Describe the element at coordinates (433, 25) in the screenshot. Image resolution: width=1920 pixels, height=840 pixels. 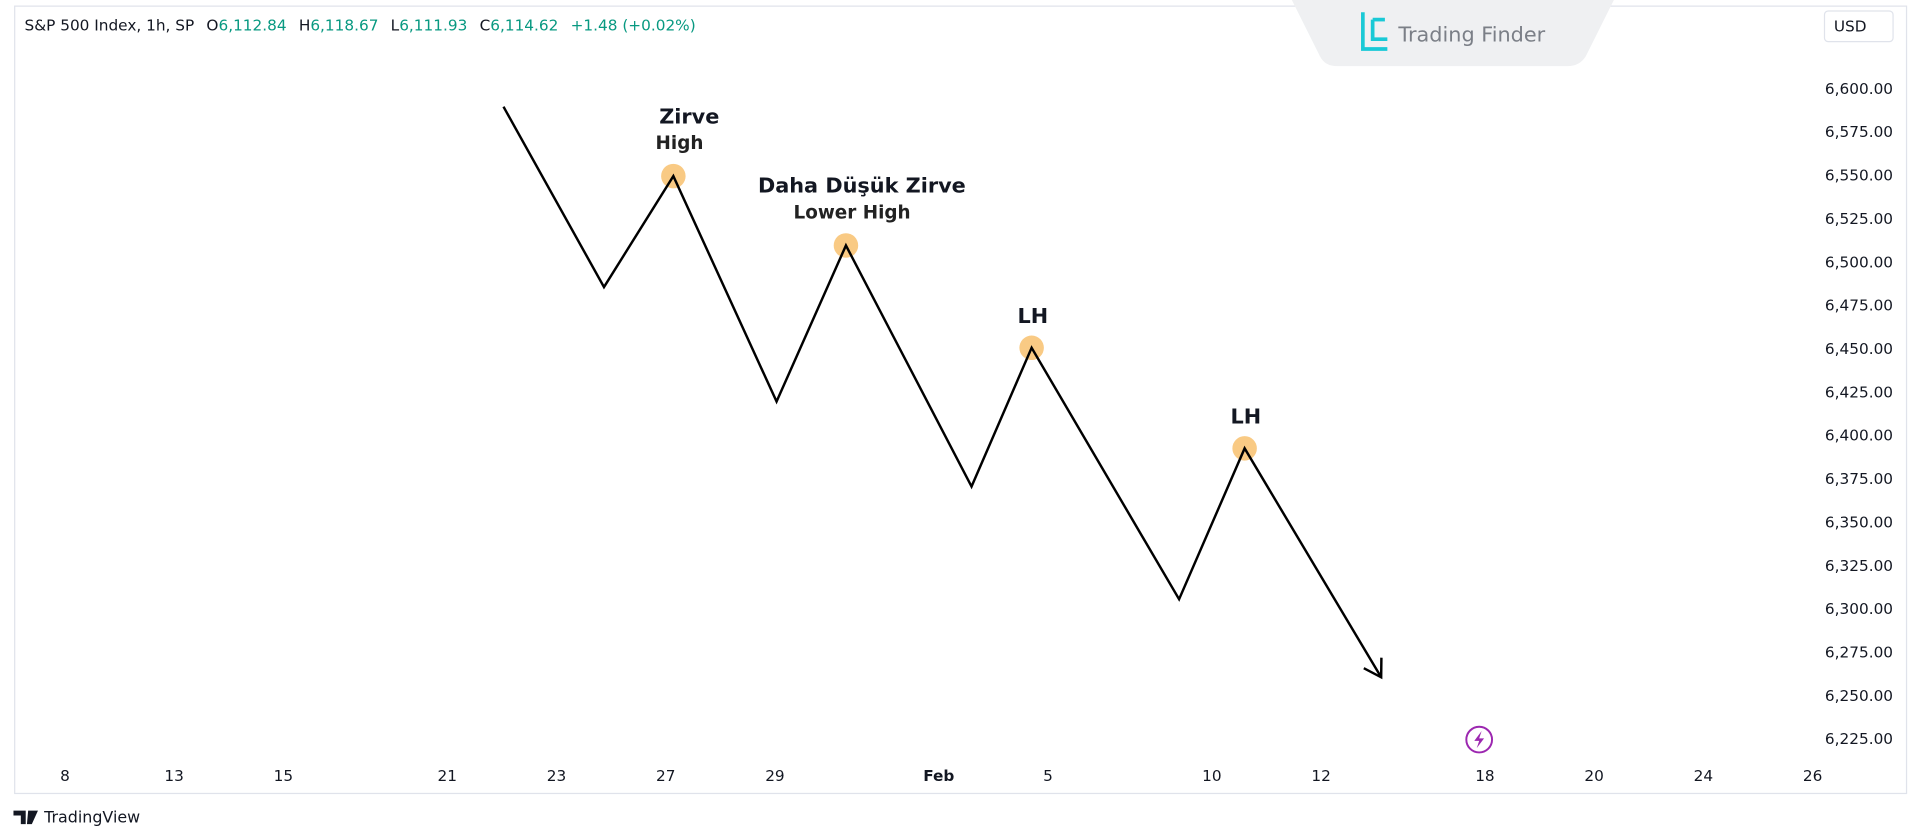
I see `low: 6,111.93` at that location.